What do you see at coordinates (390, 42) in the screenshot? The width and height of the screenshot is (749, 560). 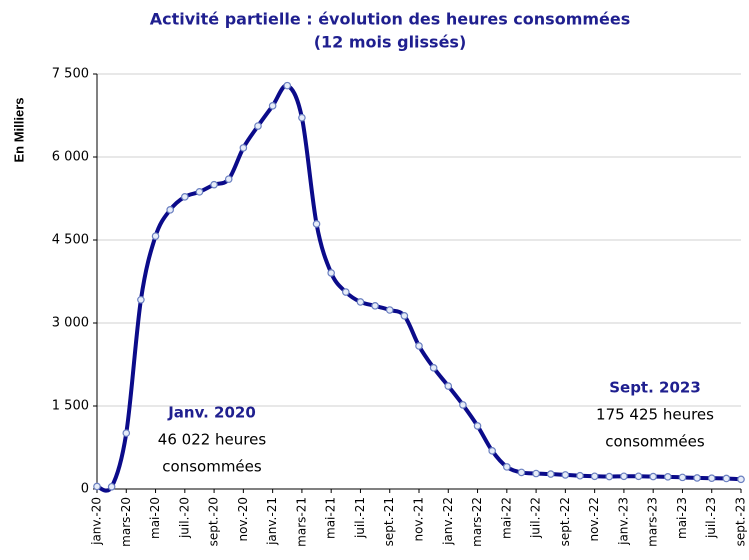 I see `chart-subtitle: (12 mois glissés)` at bounding box center [390, 42].